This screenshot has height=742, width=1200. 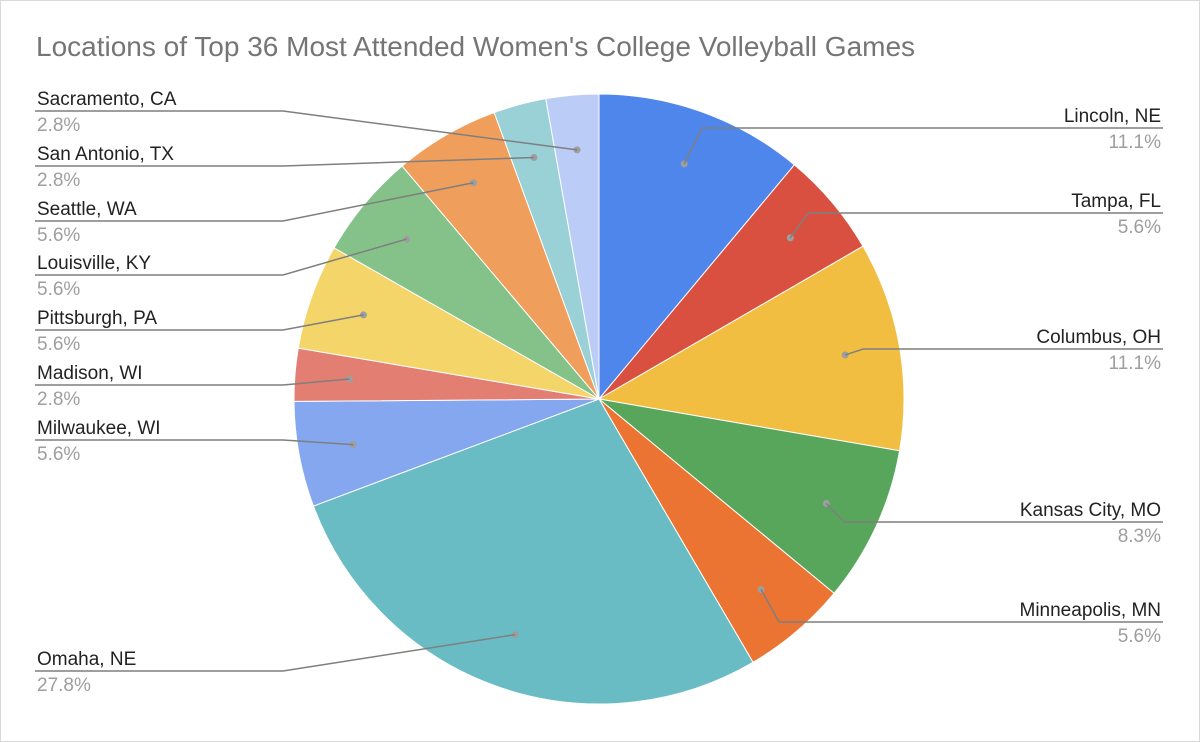 What do you see at coordinates (961, 606) in the screenshot?
I see `leader-line-minneapolis-mn` at bounding box center [961, 606].